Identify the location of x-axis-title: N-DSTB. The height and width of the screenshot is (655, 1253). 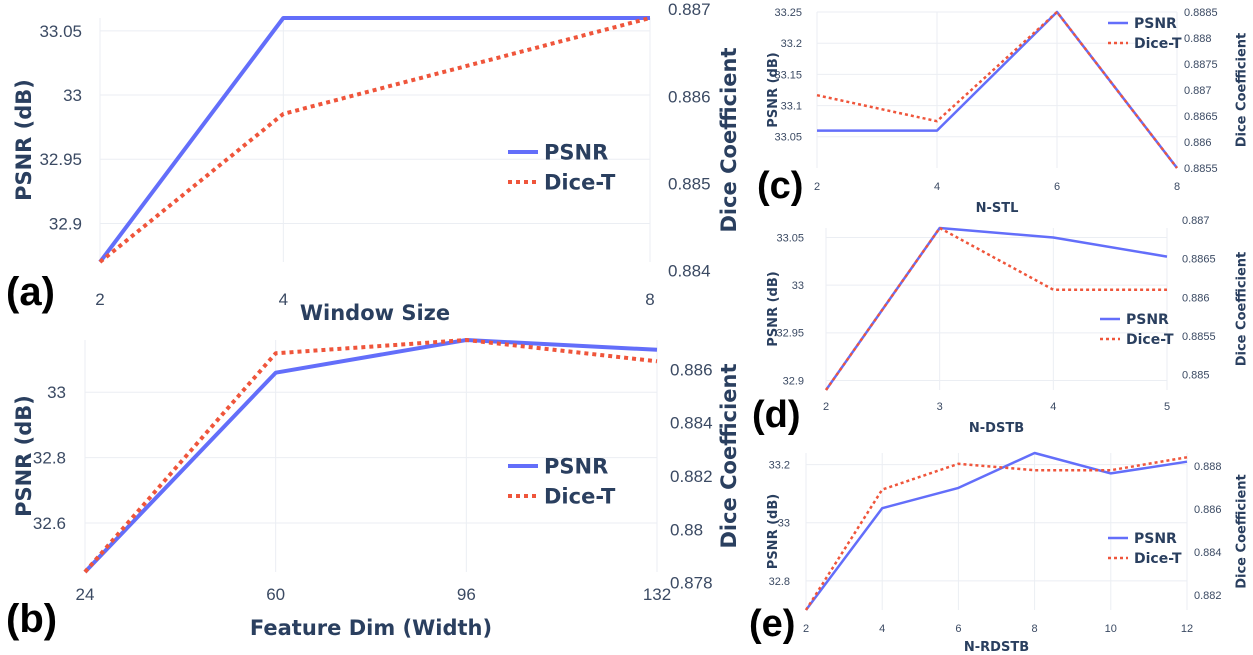
(996, 428).